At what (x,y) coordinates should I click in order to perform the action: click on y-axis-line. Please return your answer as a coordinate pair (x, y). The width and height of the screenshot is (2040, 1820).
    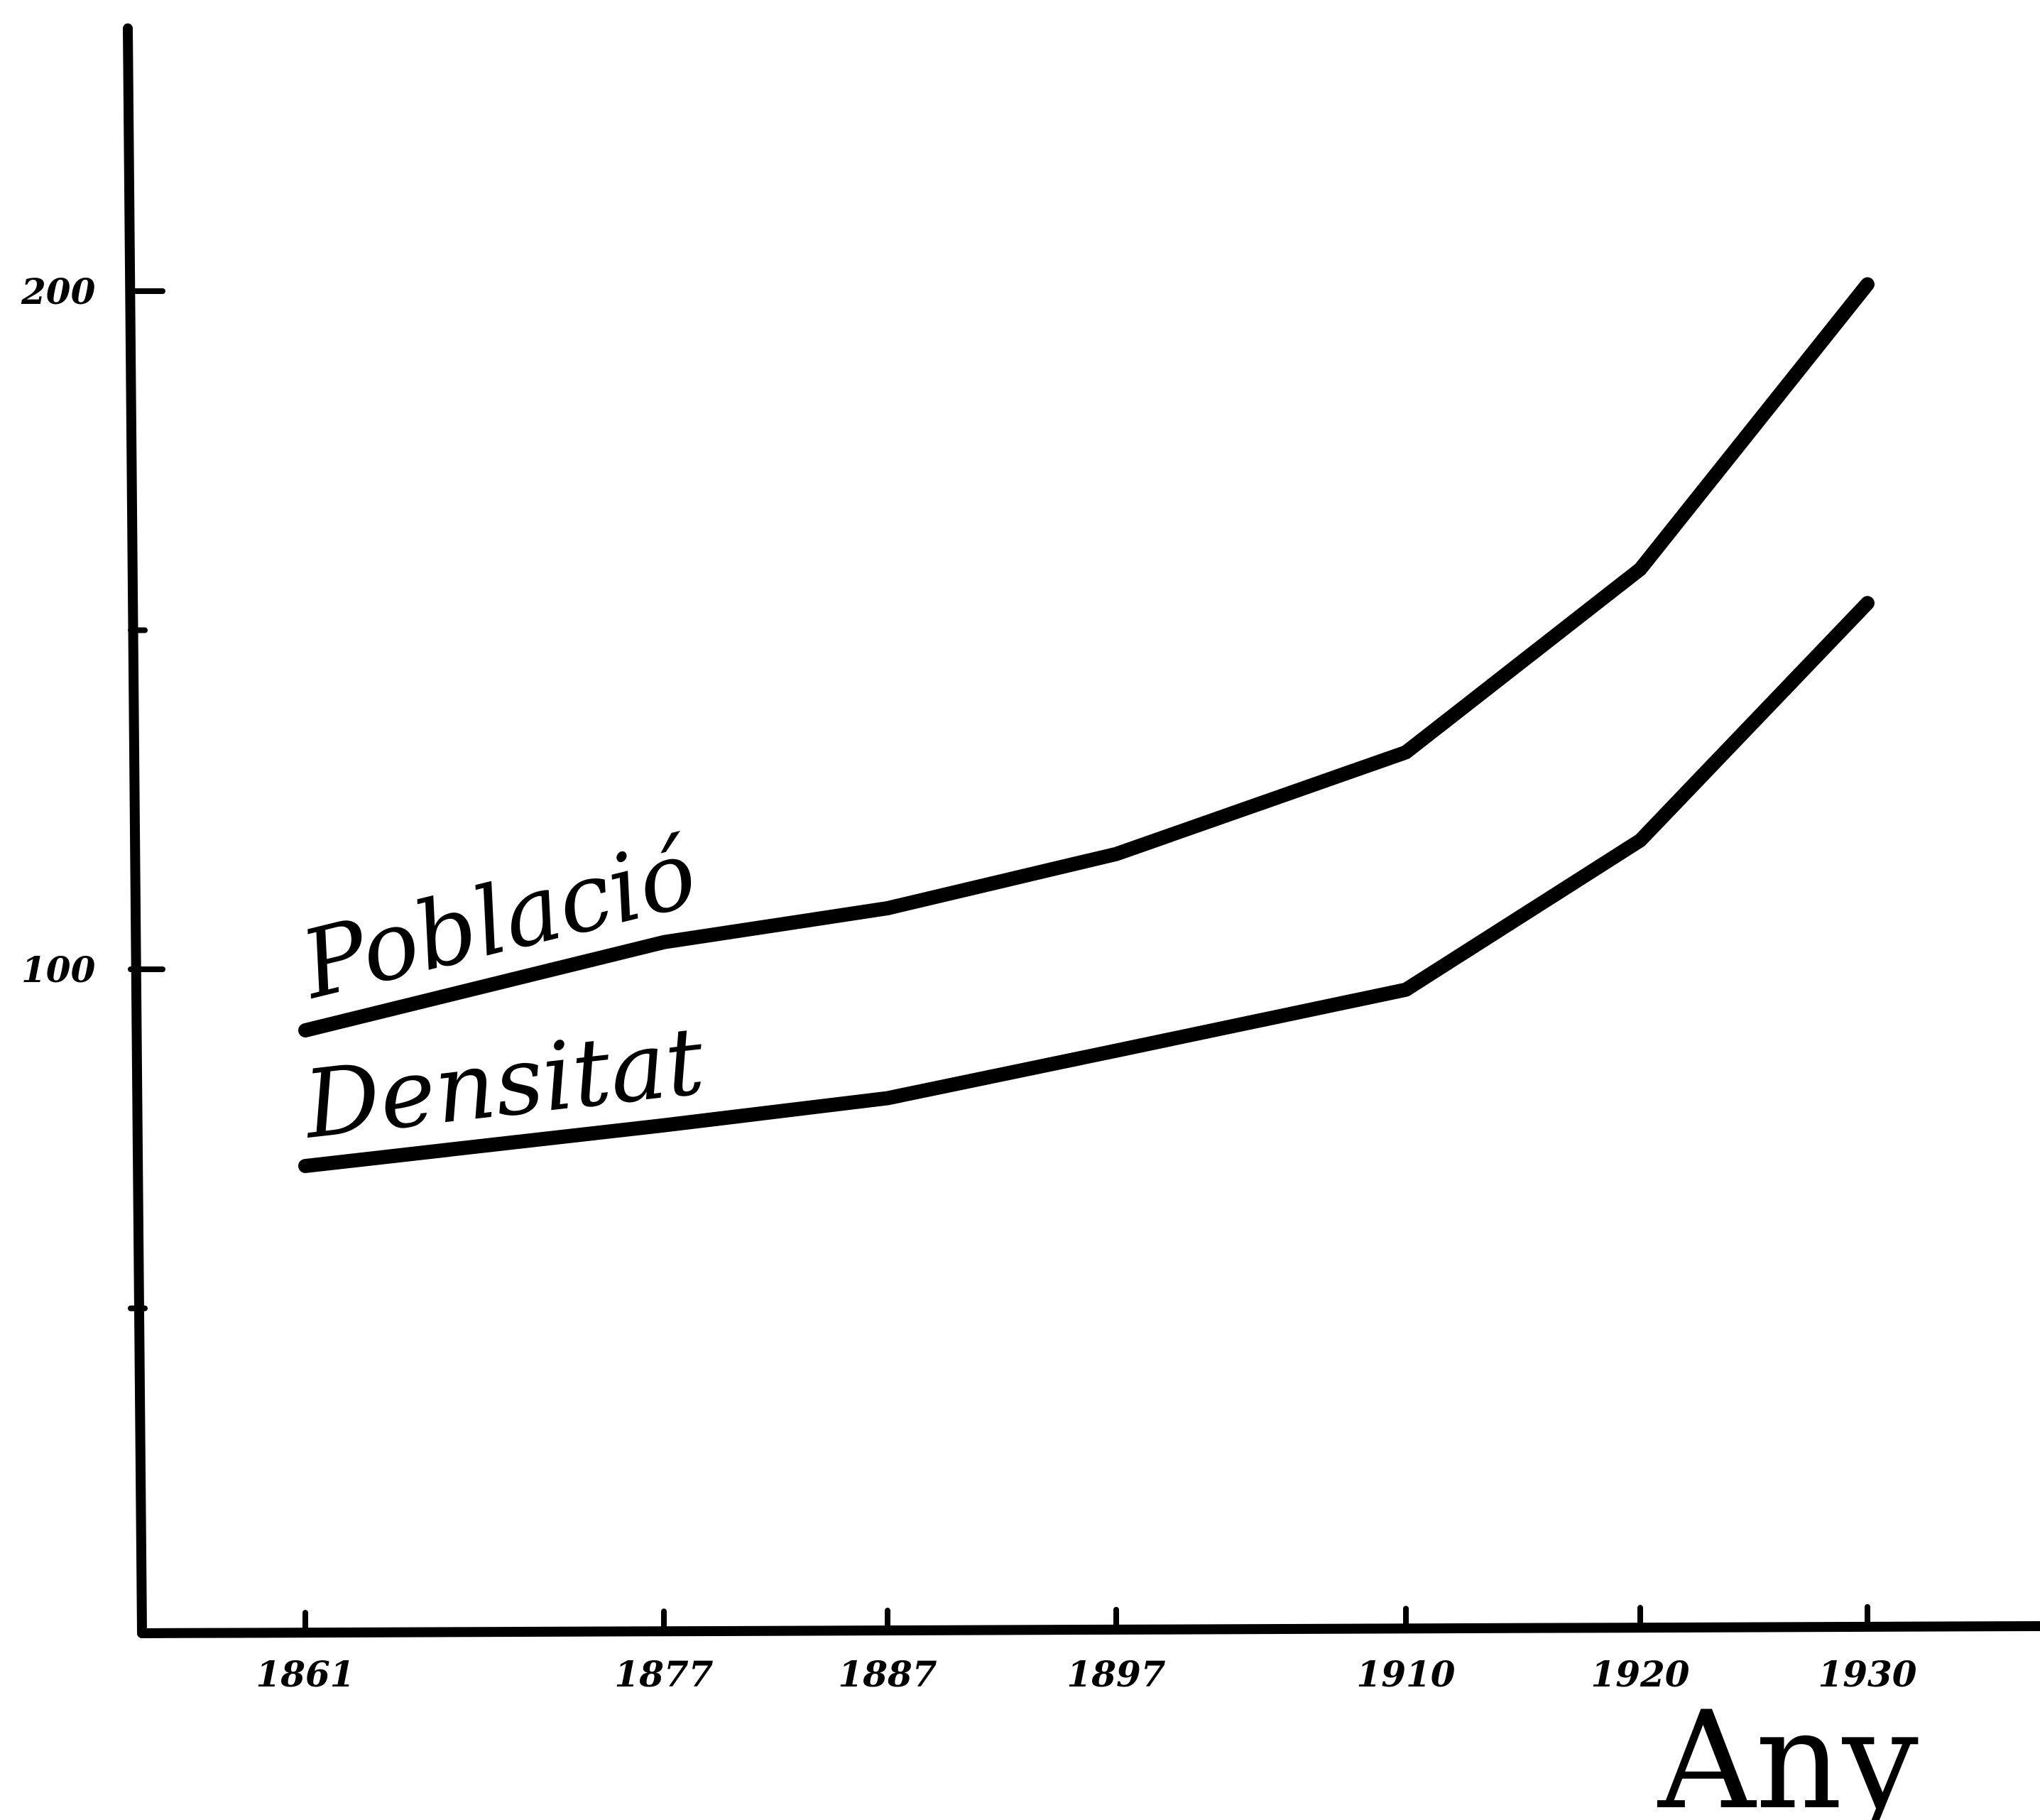
    Looking at the image, I should click on (135, 830).